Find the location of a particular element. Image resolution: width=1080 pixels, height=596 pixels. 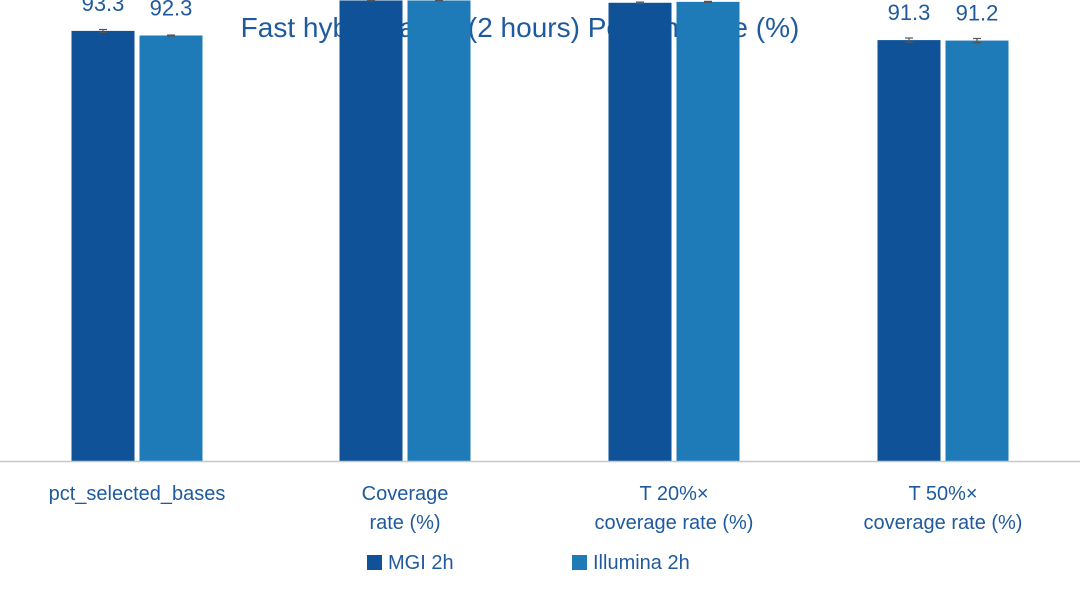

legend-label: MGI 2h is located at coordinates (421, 563).